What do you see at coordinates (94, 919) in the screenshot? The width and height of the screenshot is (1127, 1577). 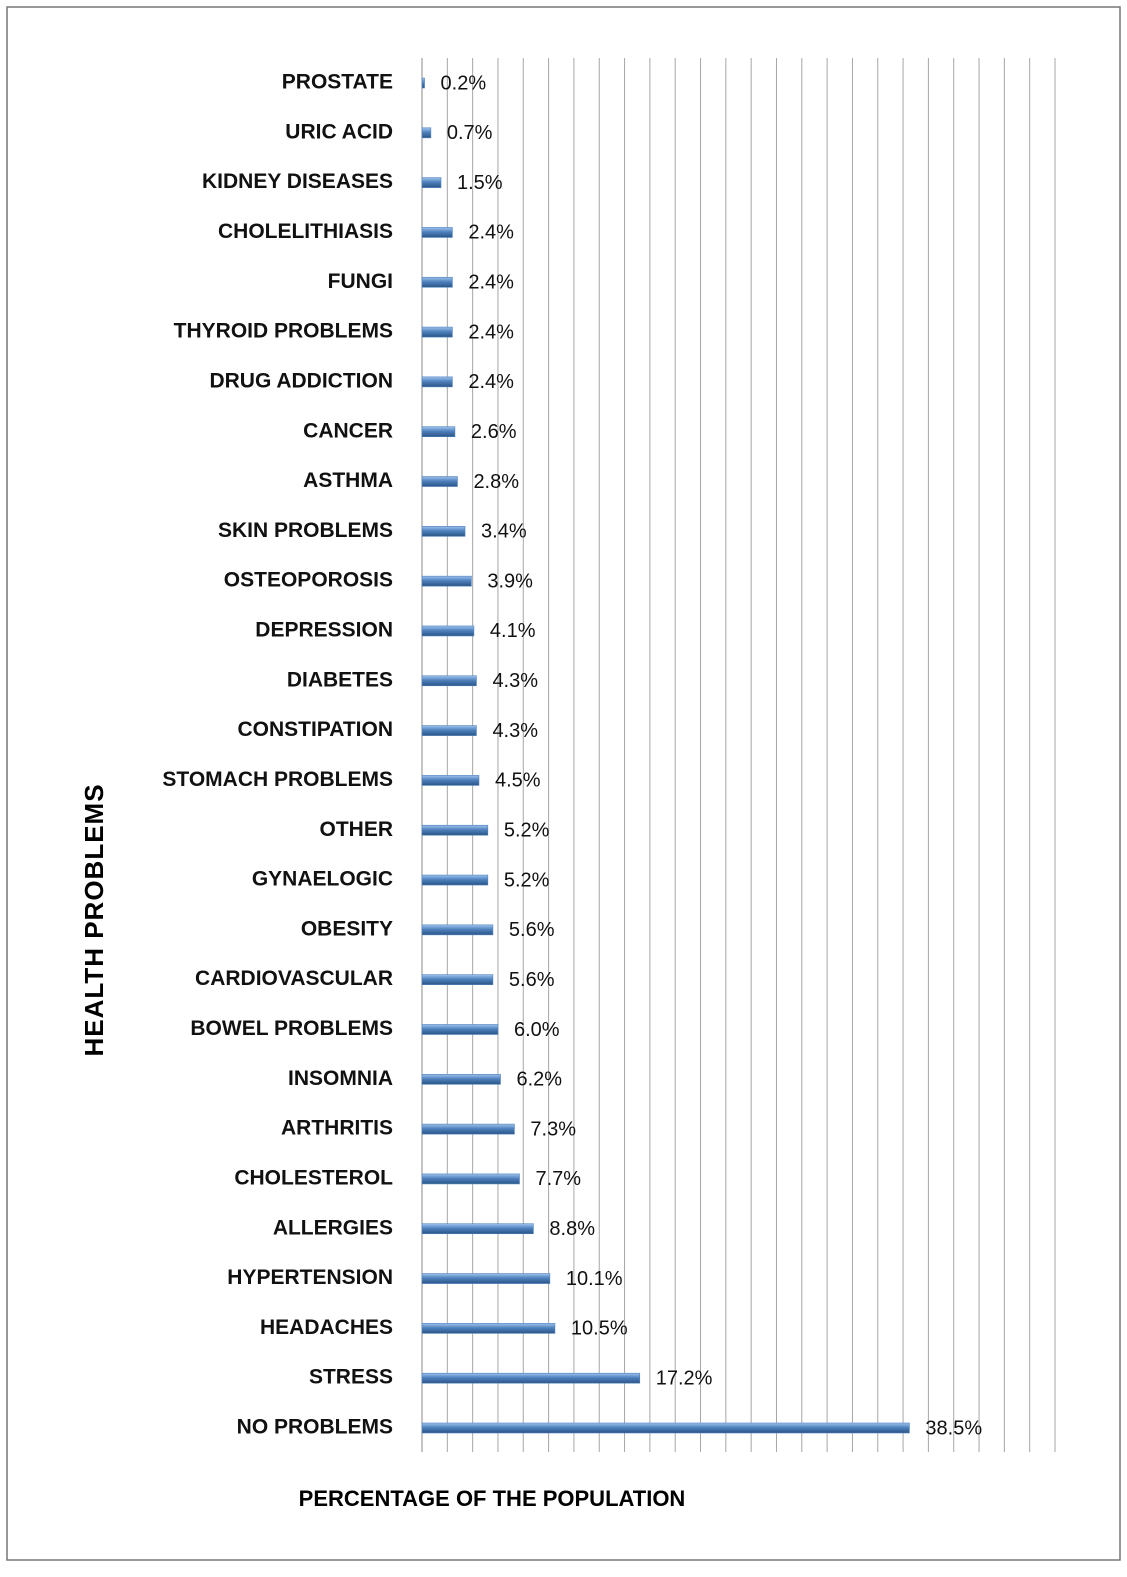 I see `y-axis-title: HEALTH PROBLEMS` at bounding box center [94, 919].